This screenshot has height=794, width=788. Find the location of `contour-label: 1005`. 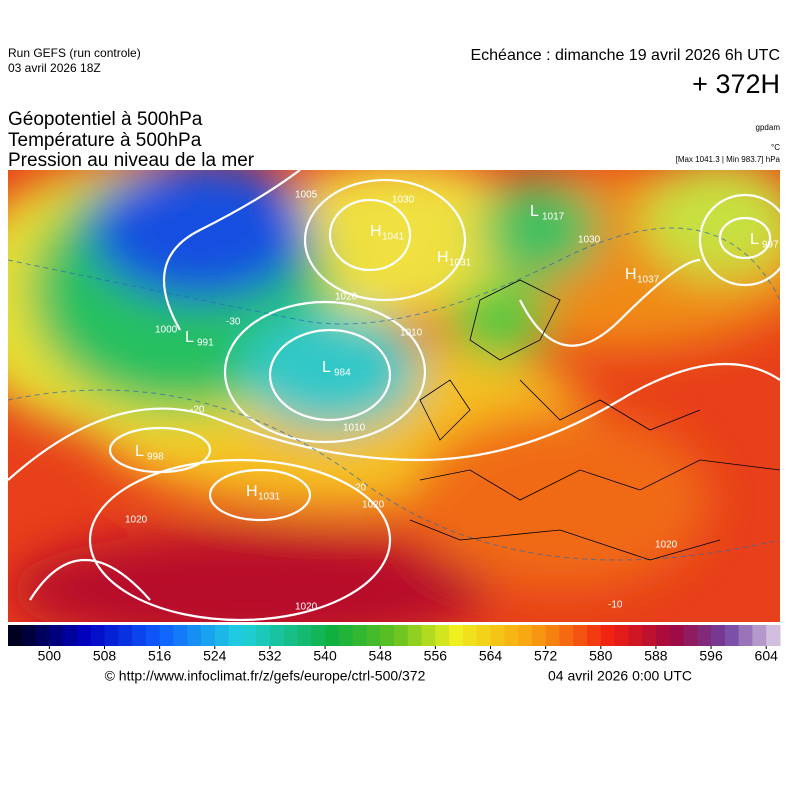

contour-label: 1005 is located at coordinates (306, 195).